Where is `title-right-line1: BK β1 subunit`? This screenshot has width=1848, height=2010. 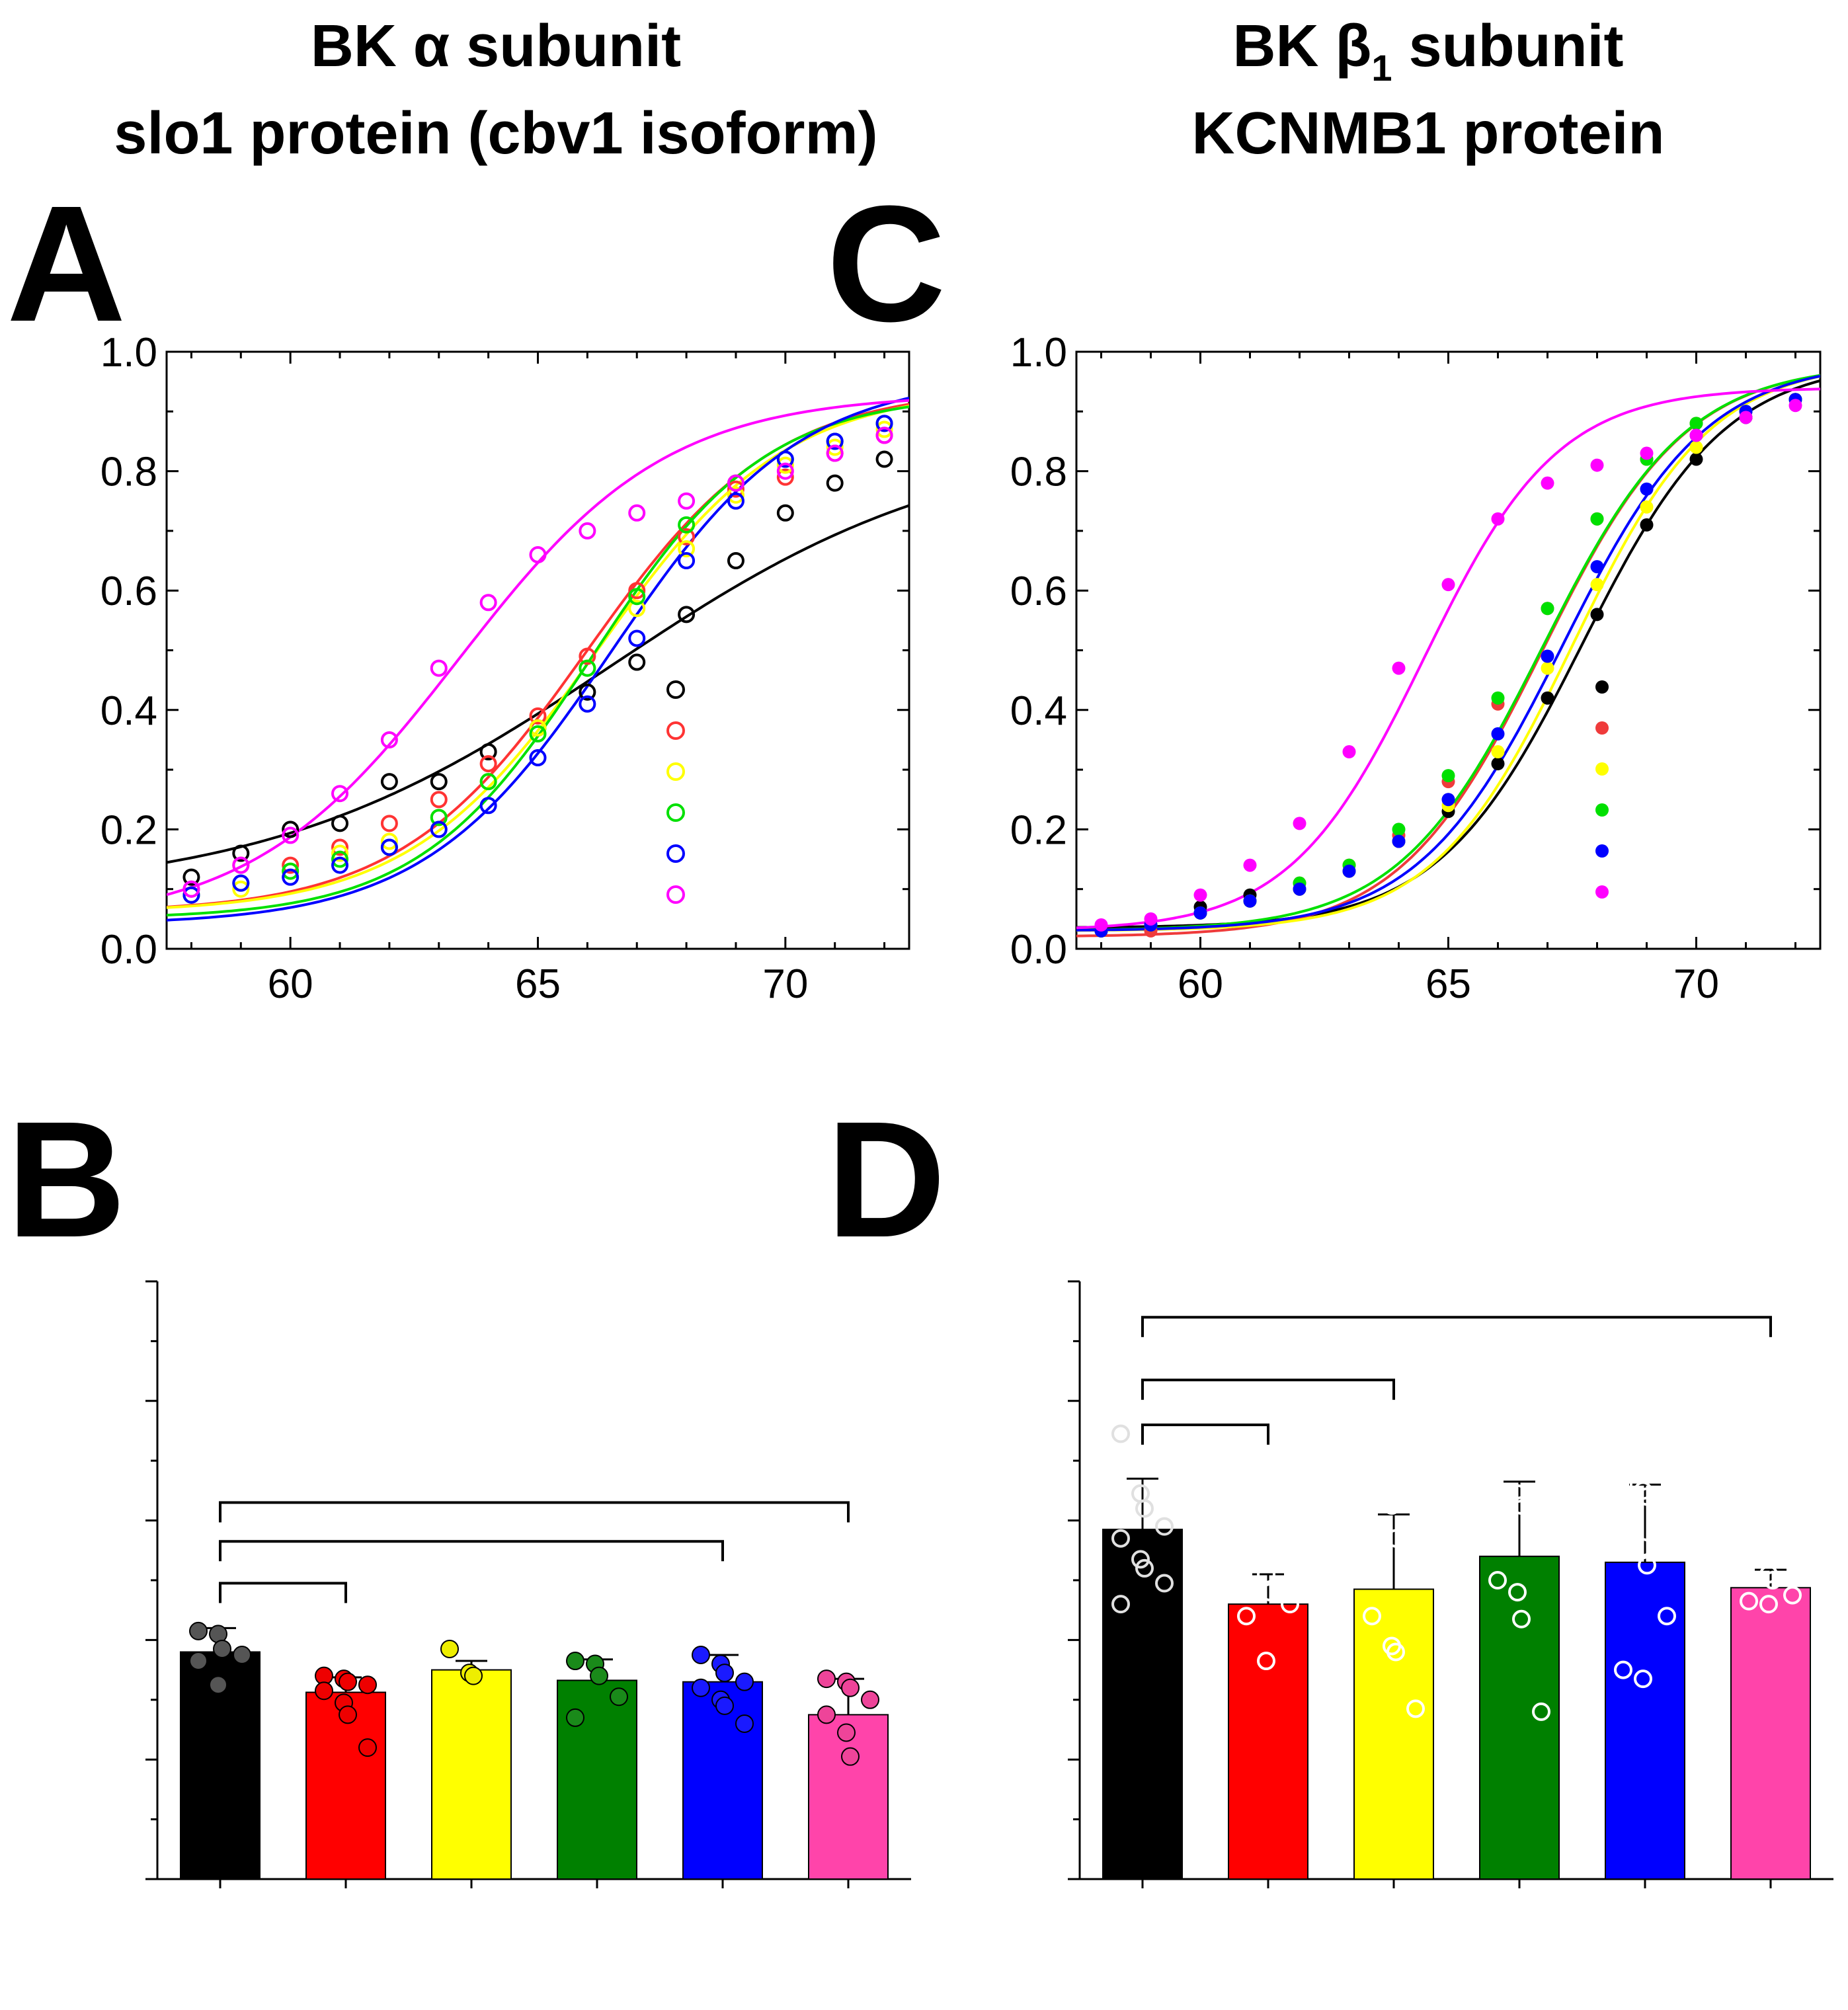
title-right-line1: BK β1 subunit is located at coordinates (1427, 51).